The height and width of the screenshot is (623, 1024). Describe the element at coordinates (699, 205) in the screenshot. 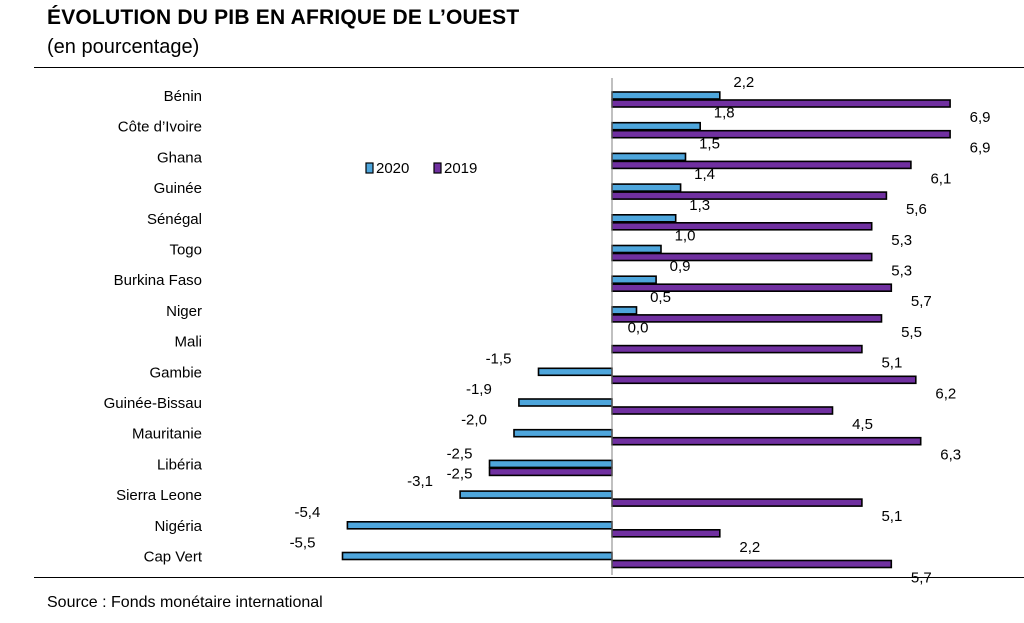

I see `value-label-2020: 1,3` at that location.